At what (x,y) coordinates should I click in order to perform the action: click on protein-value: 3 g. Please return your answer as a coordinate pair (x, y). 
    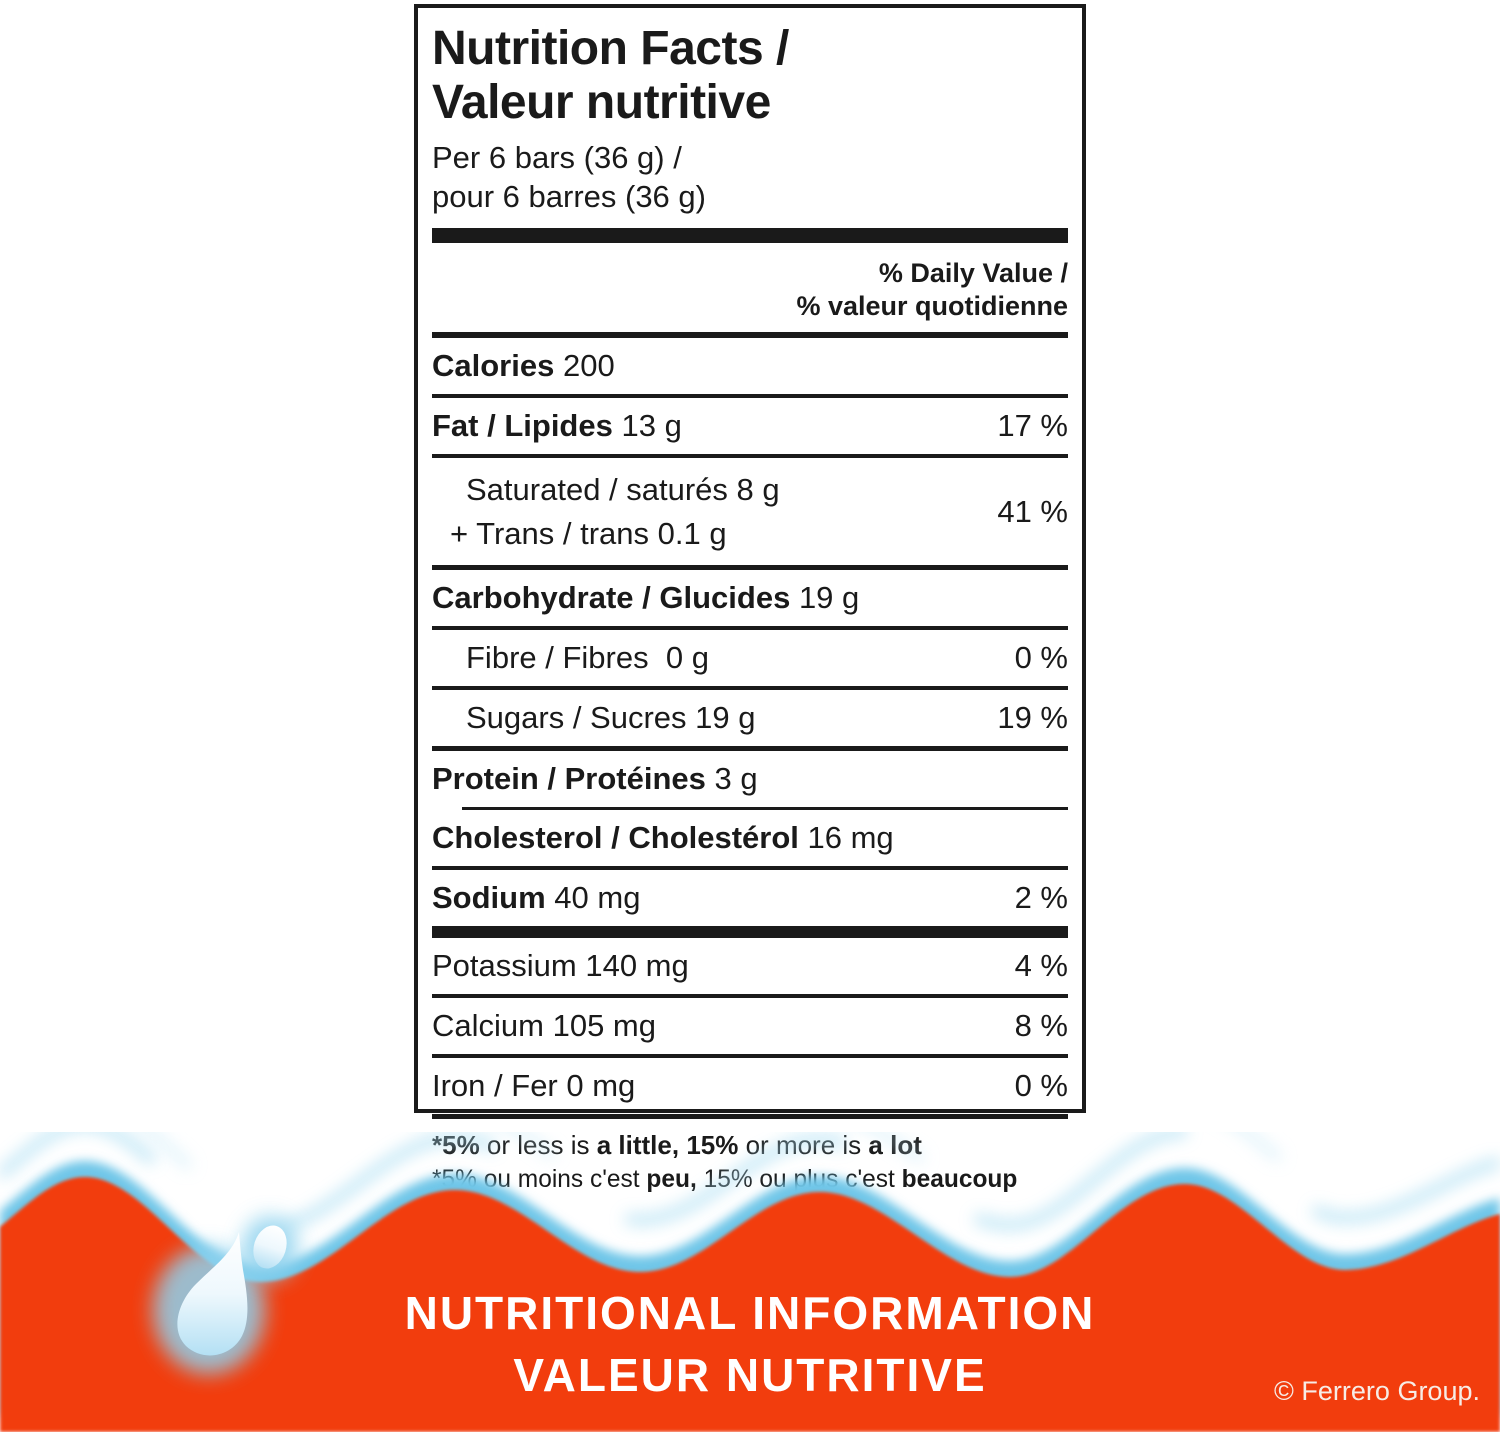
    Looking at the image, I should click on (731, 779).